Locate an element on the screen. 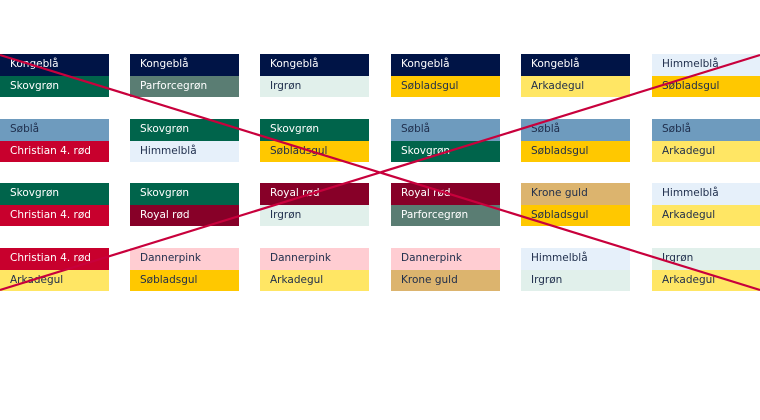 Image resolution: width=760 pixels, height=420 pixels. color-pair: Skovgrøn Himmelblå is located at coordinates (184, 140).